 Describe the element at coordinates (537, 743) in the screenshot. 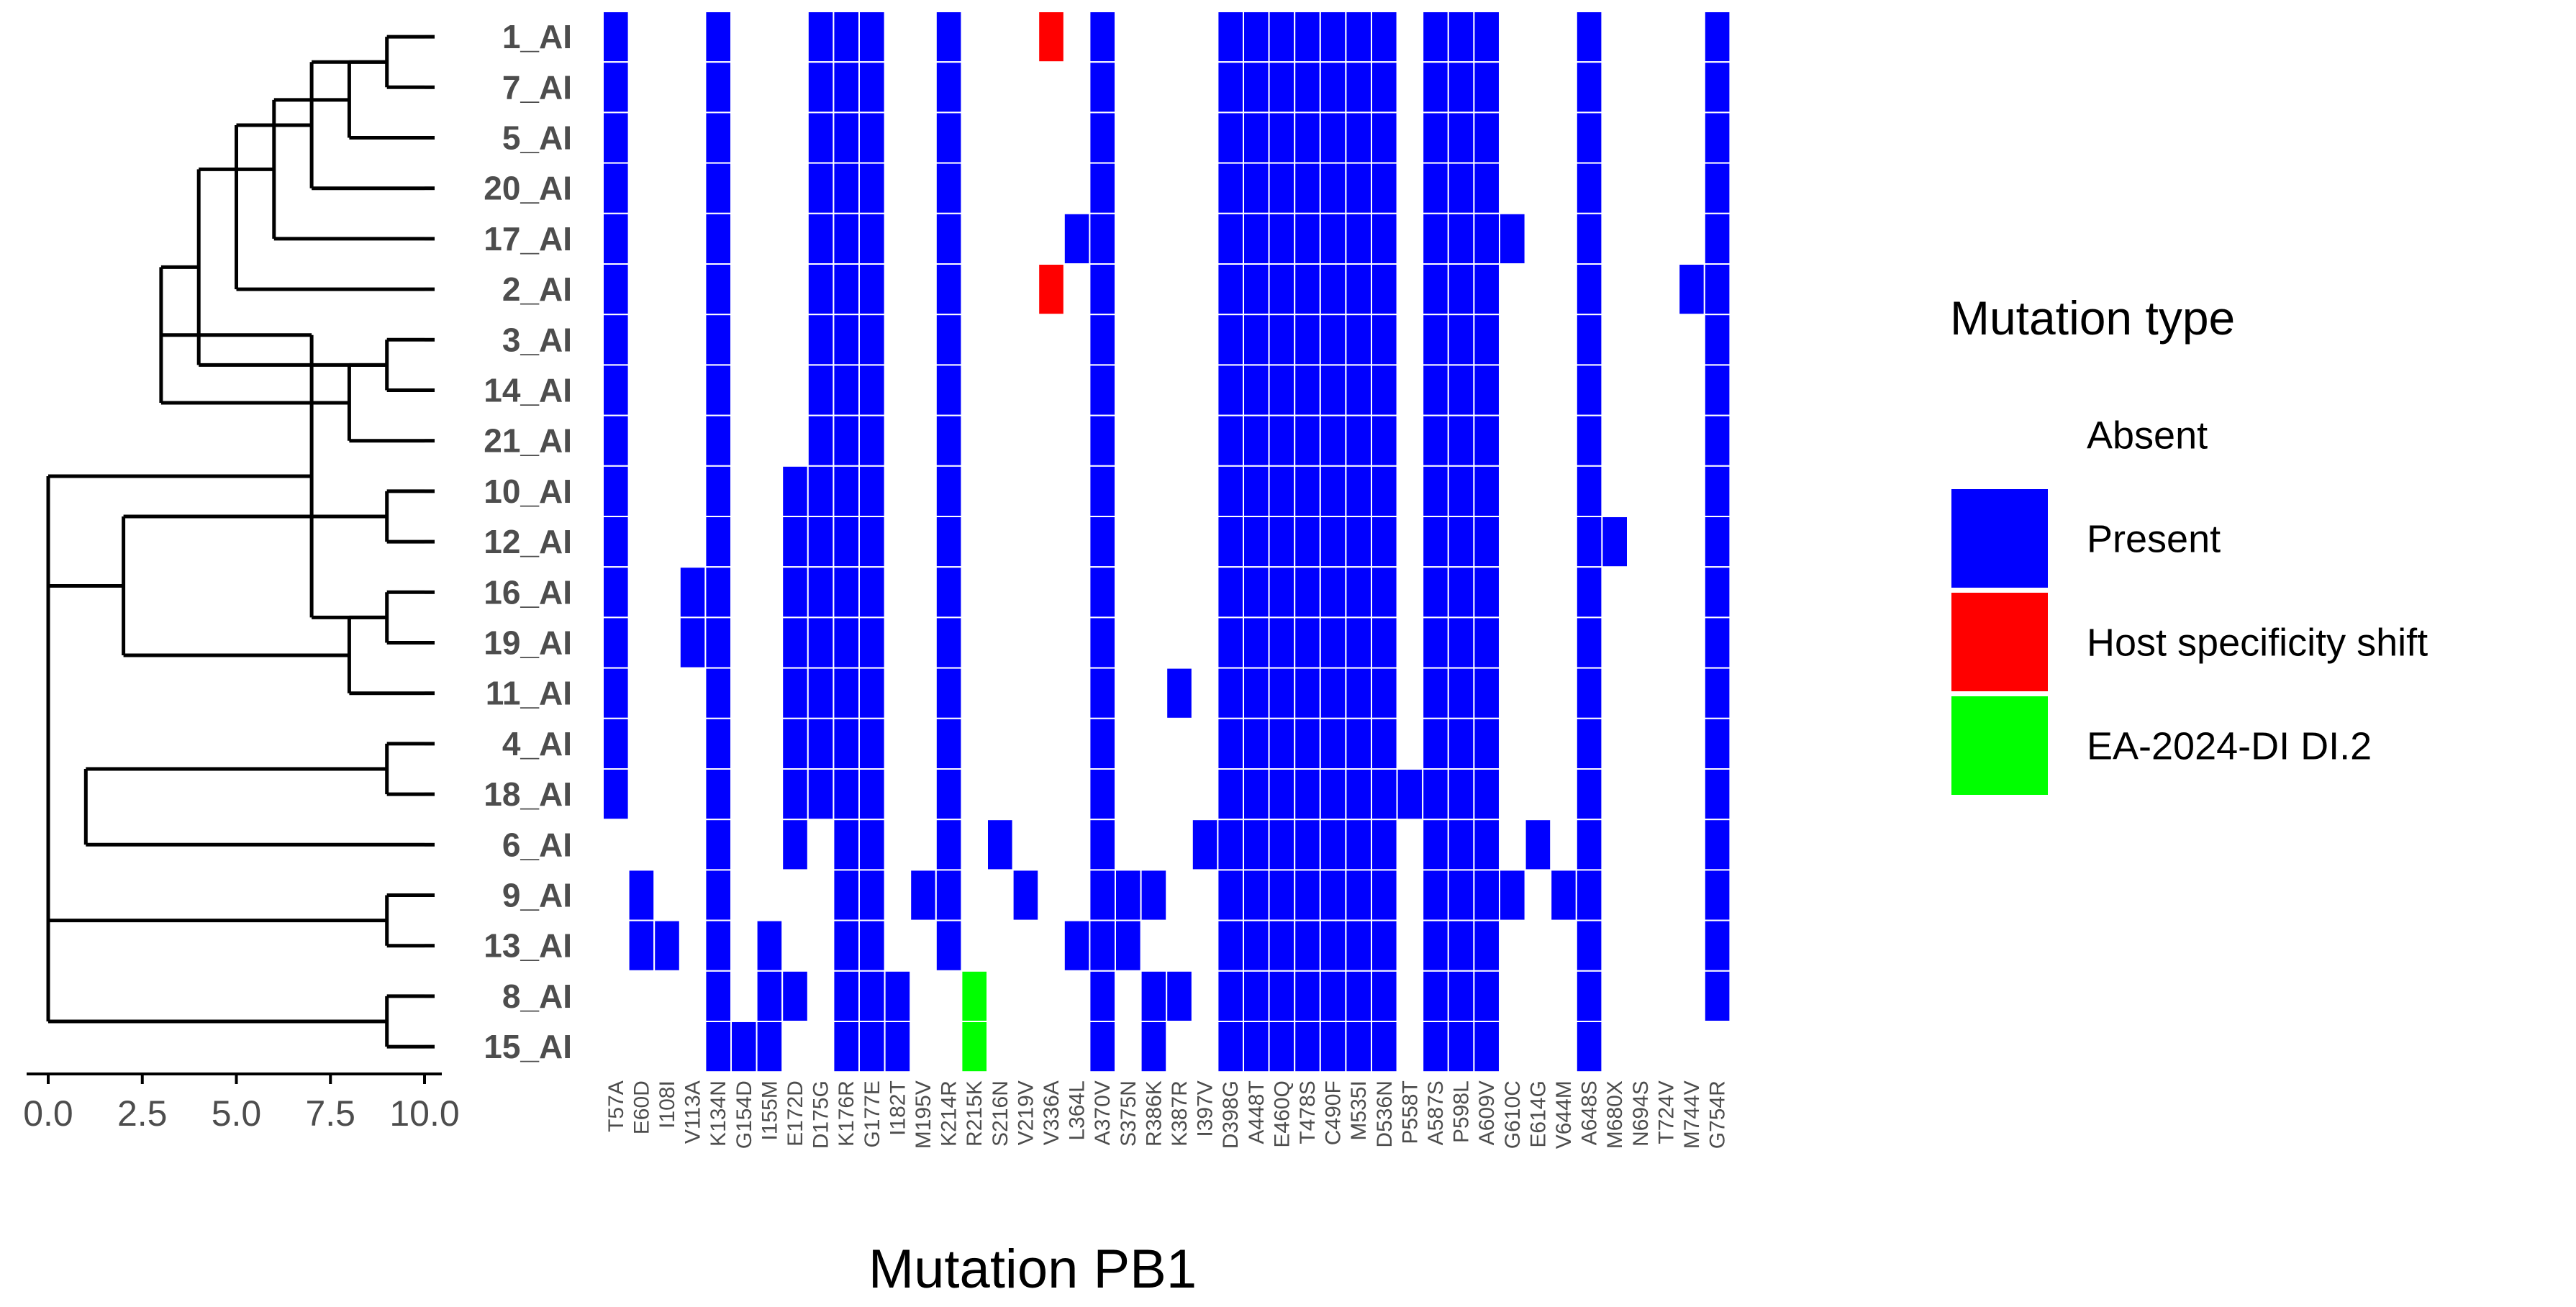

I see `row-label-4-ai: 4_AI` at that location.